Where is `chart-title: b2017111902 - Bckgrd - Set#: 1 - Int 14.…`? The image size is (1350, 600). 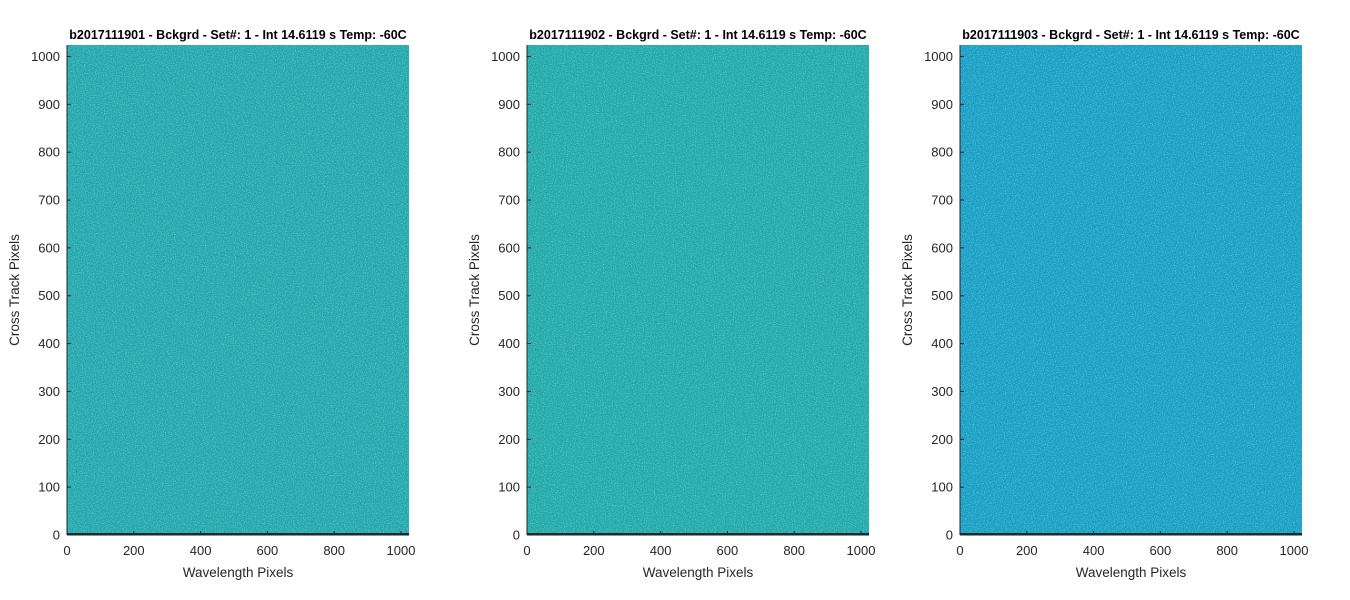
chart-title: b2017111902 - Bckgrd - Set#: 1 - Int 14.… is located at coordinates (697, 35).